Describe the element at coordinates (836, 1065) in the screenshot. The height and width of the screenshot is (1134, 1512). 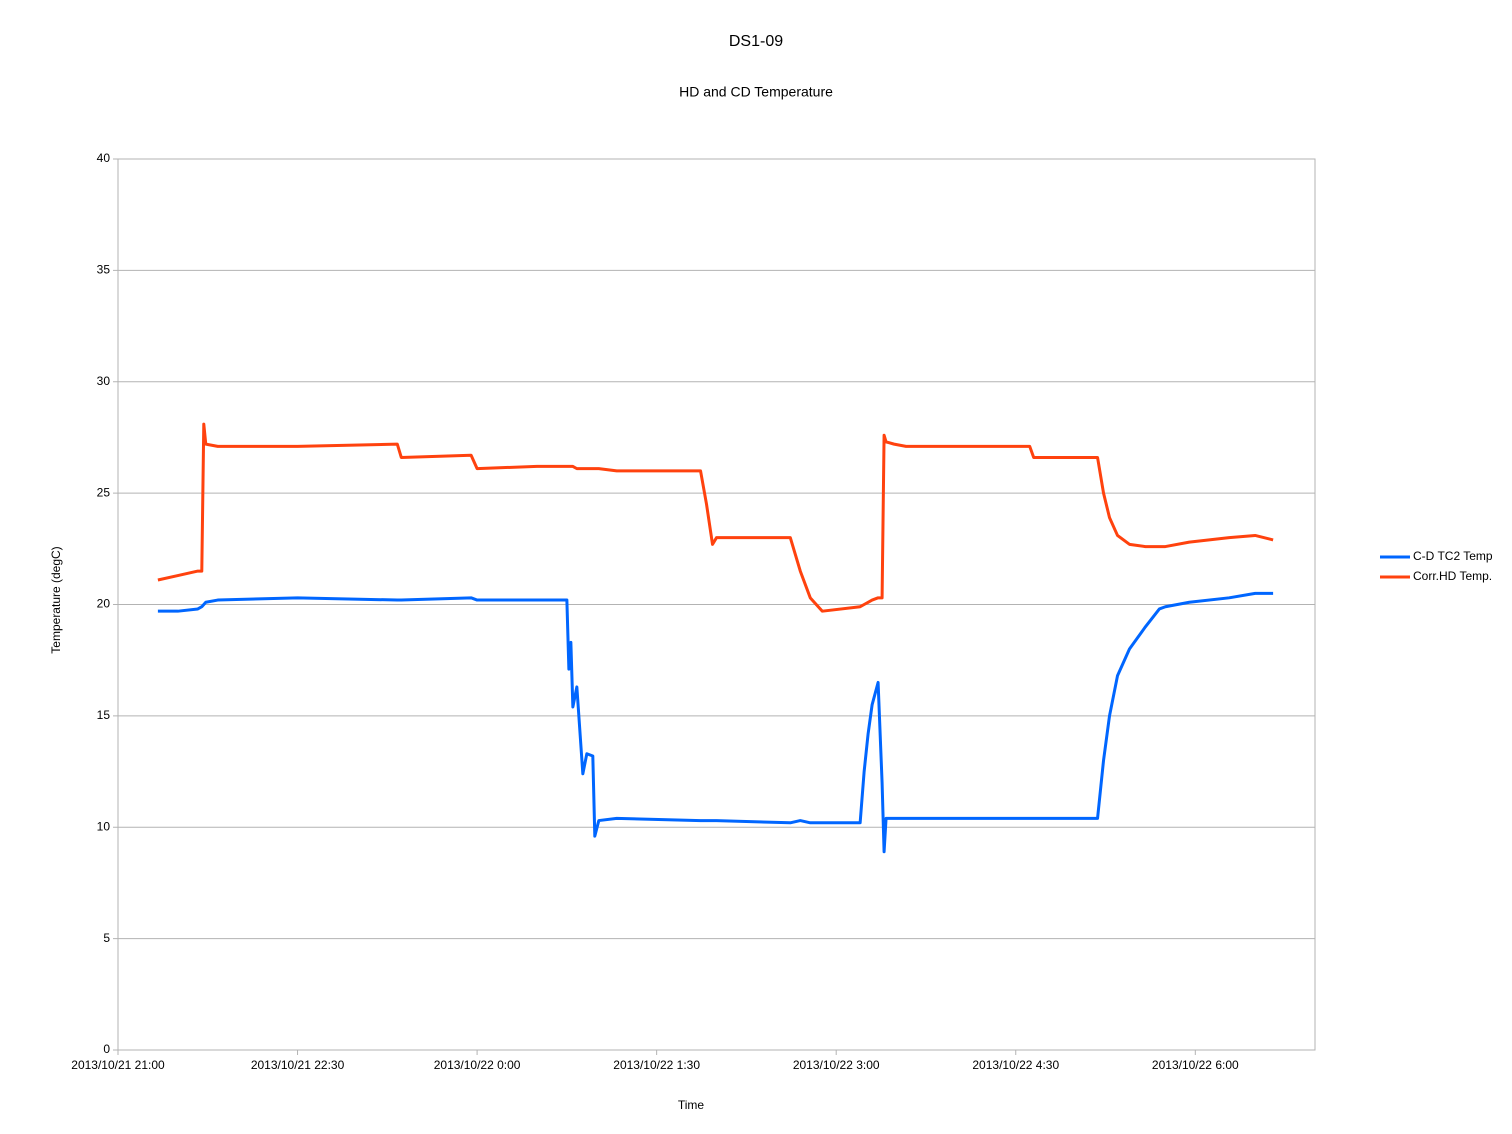
I see `x-tick-label: 2013/10/22 3:00` at that location.